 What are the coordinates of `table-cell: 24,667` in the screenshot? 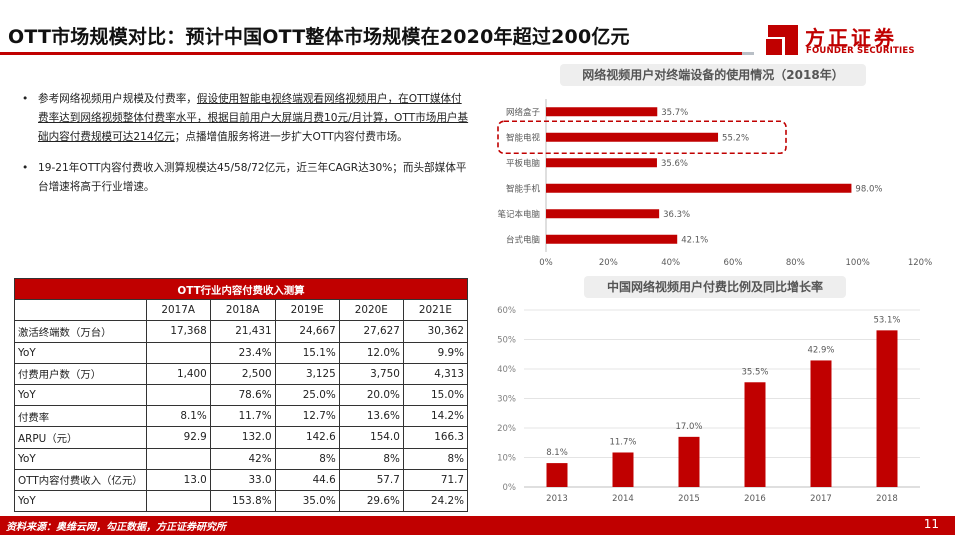 It's located at (307, 331).